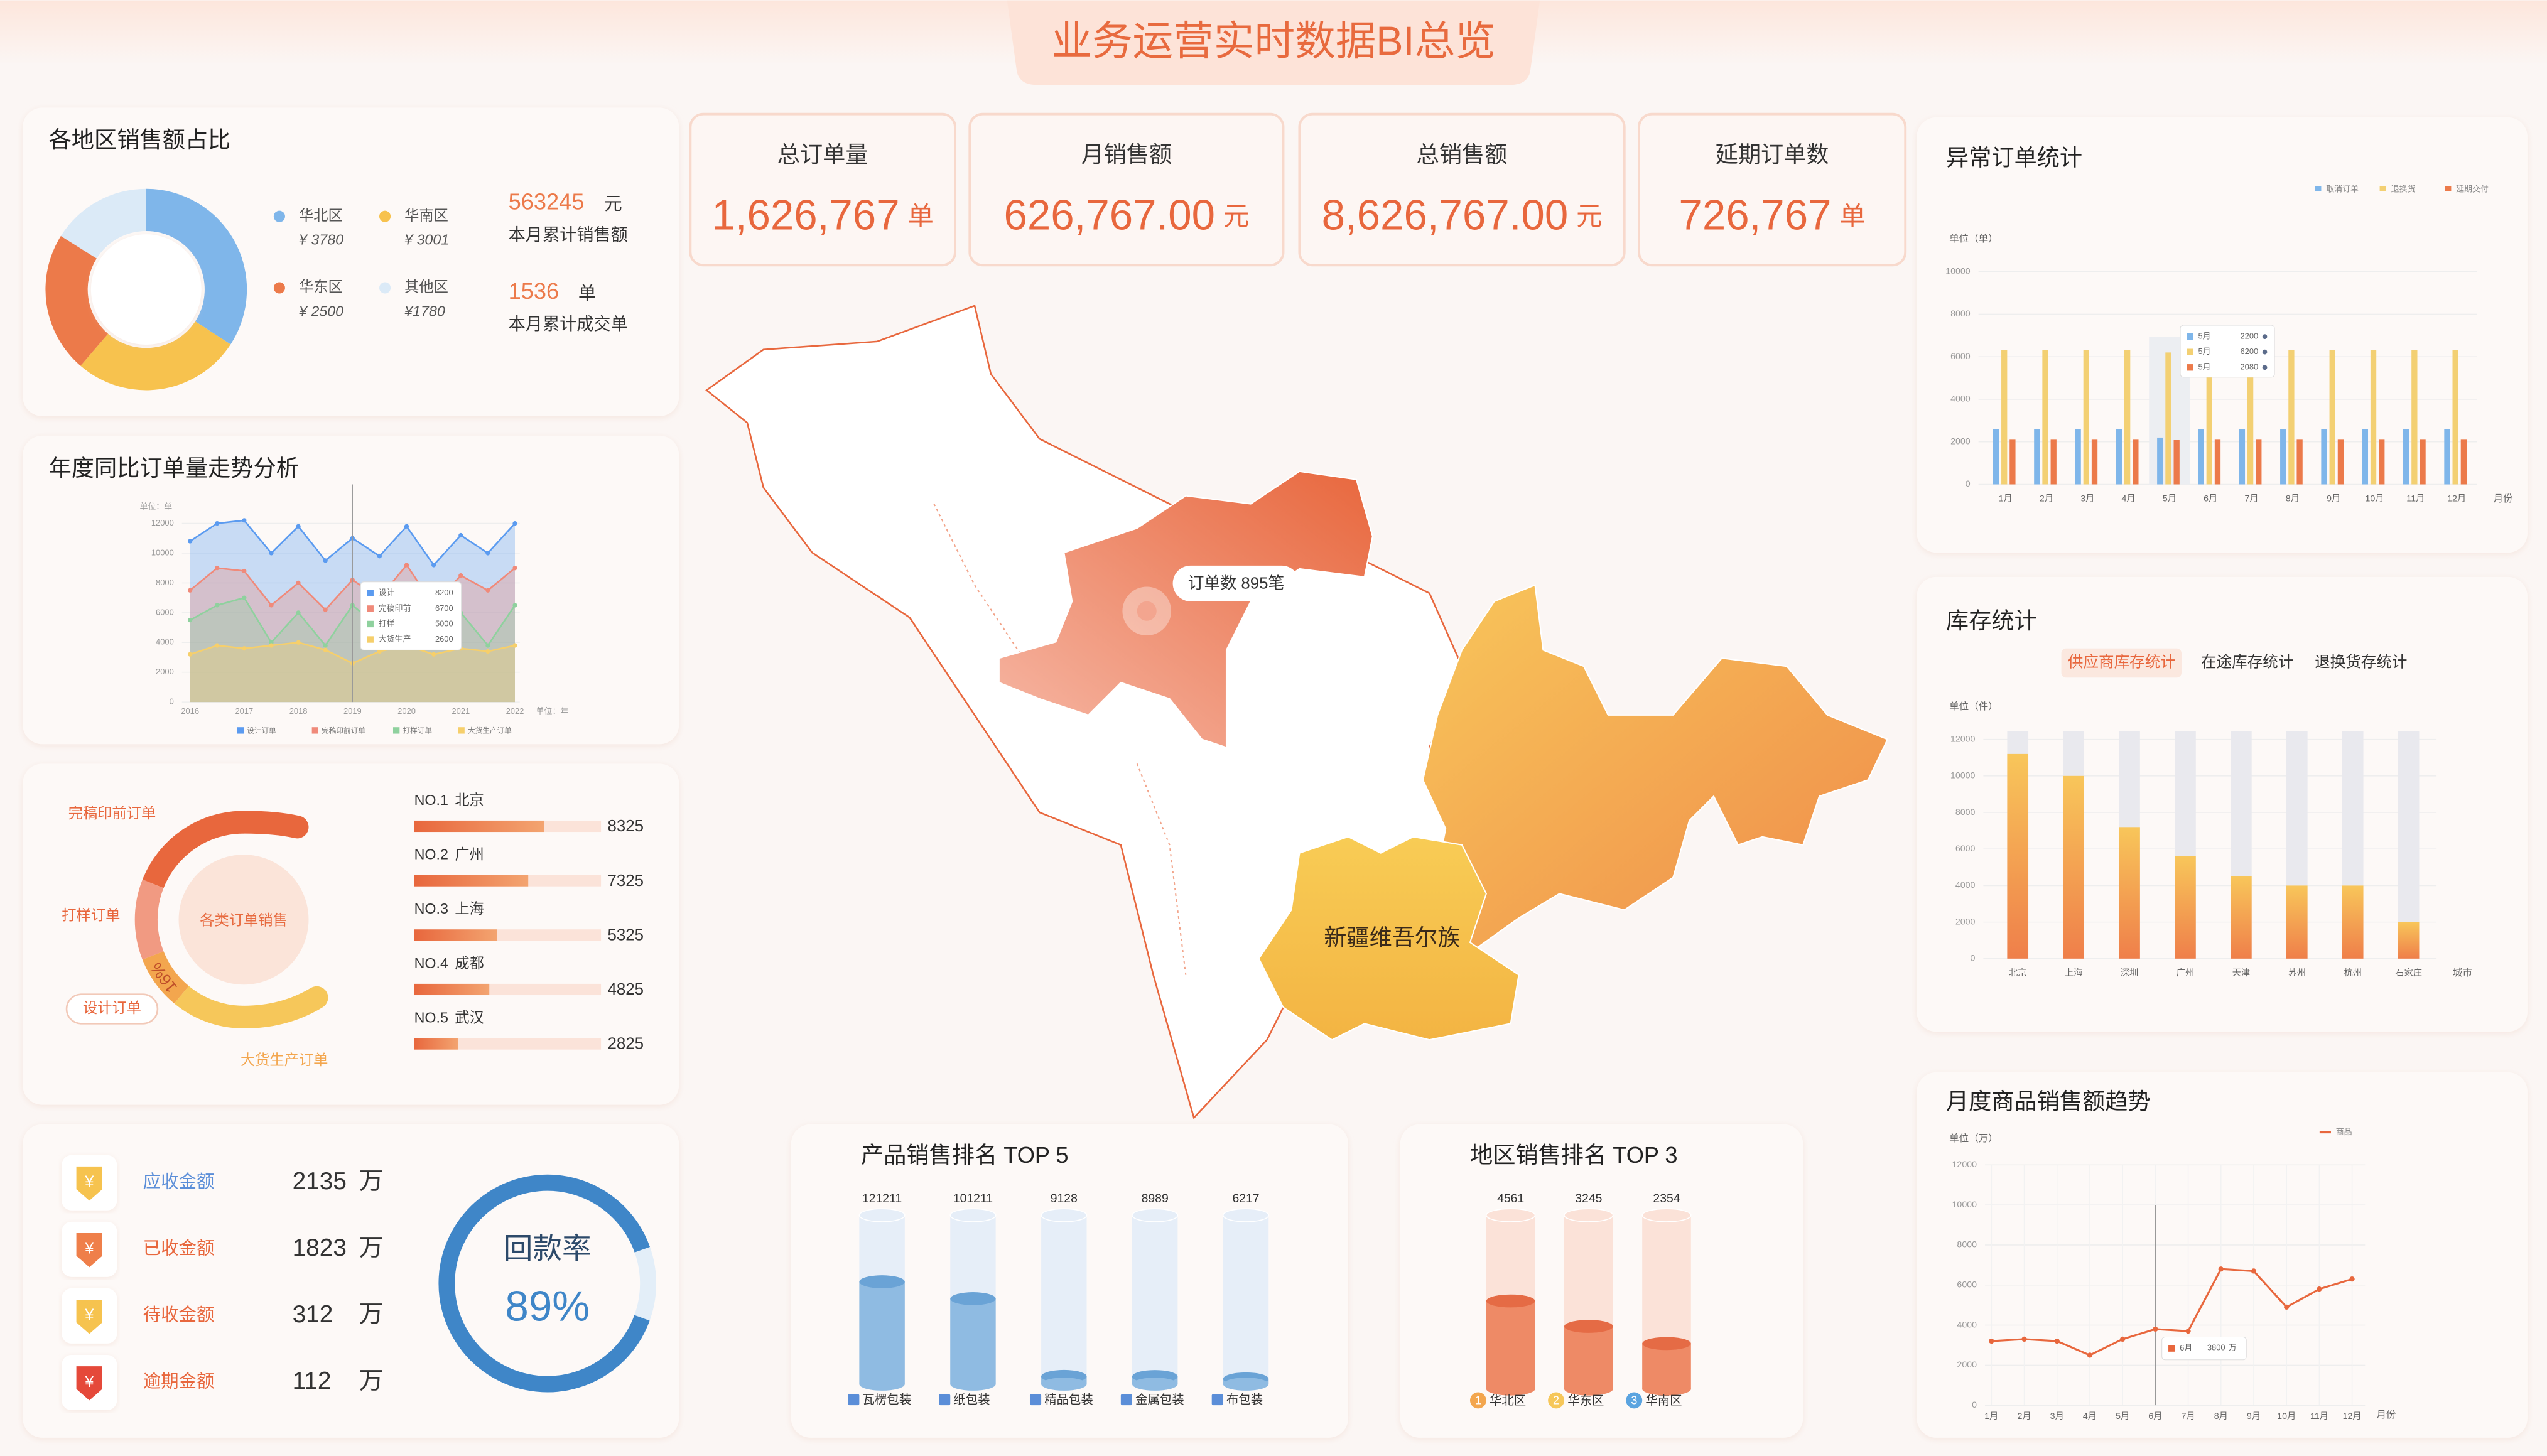 The height and width of the screenshot is (1456, 2547). What do you see at coordinates (2361, 662) in the screenshot?
I see `tab-label: 退换货存统计` at bounding box center [2361, 662].